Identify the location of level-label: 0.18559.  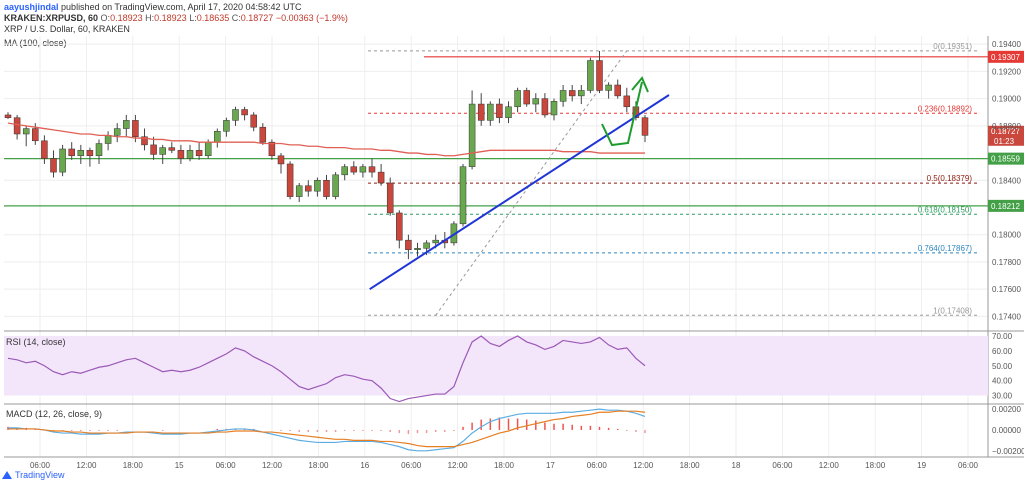
(1005, 159).